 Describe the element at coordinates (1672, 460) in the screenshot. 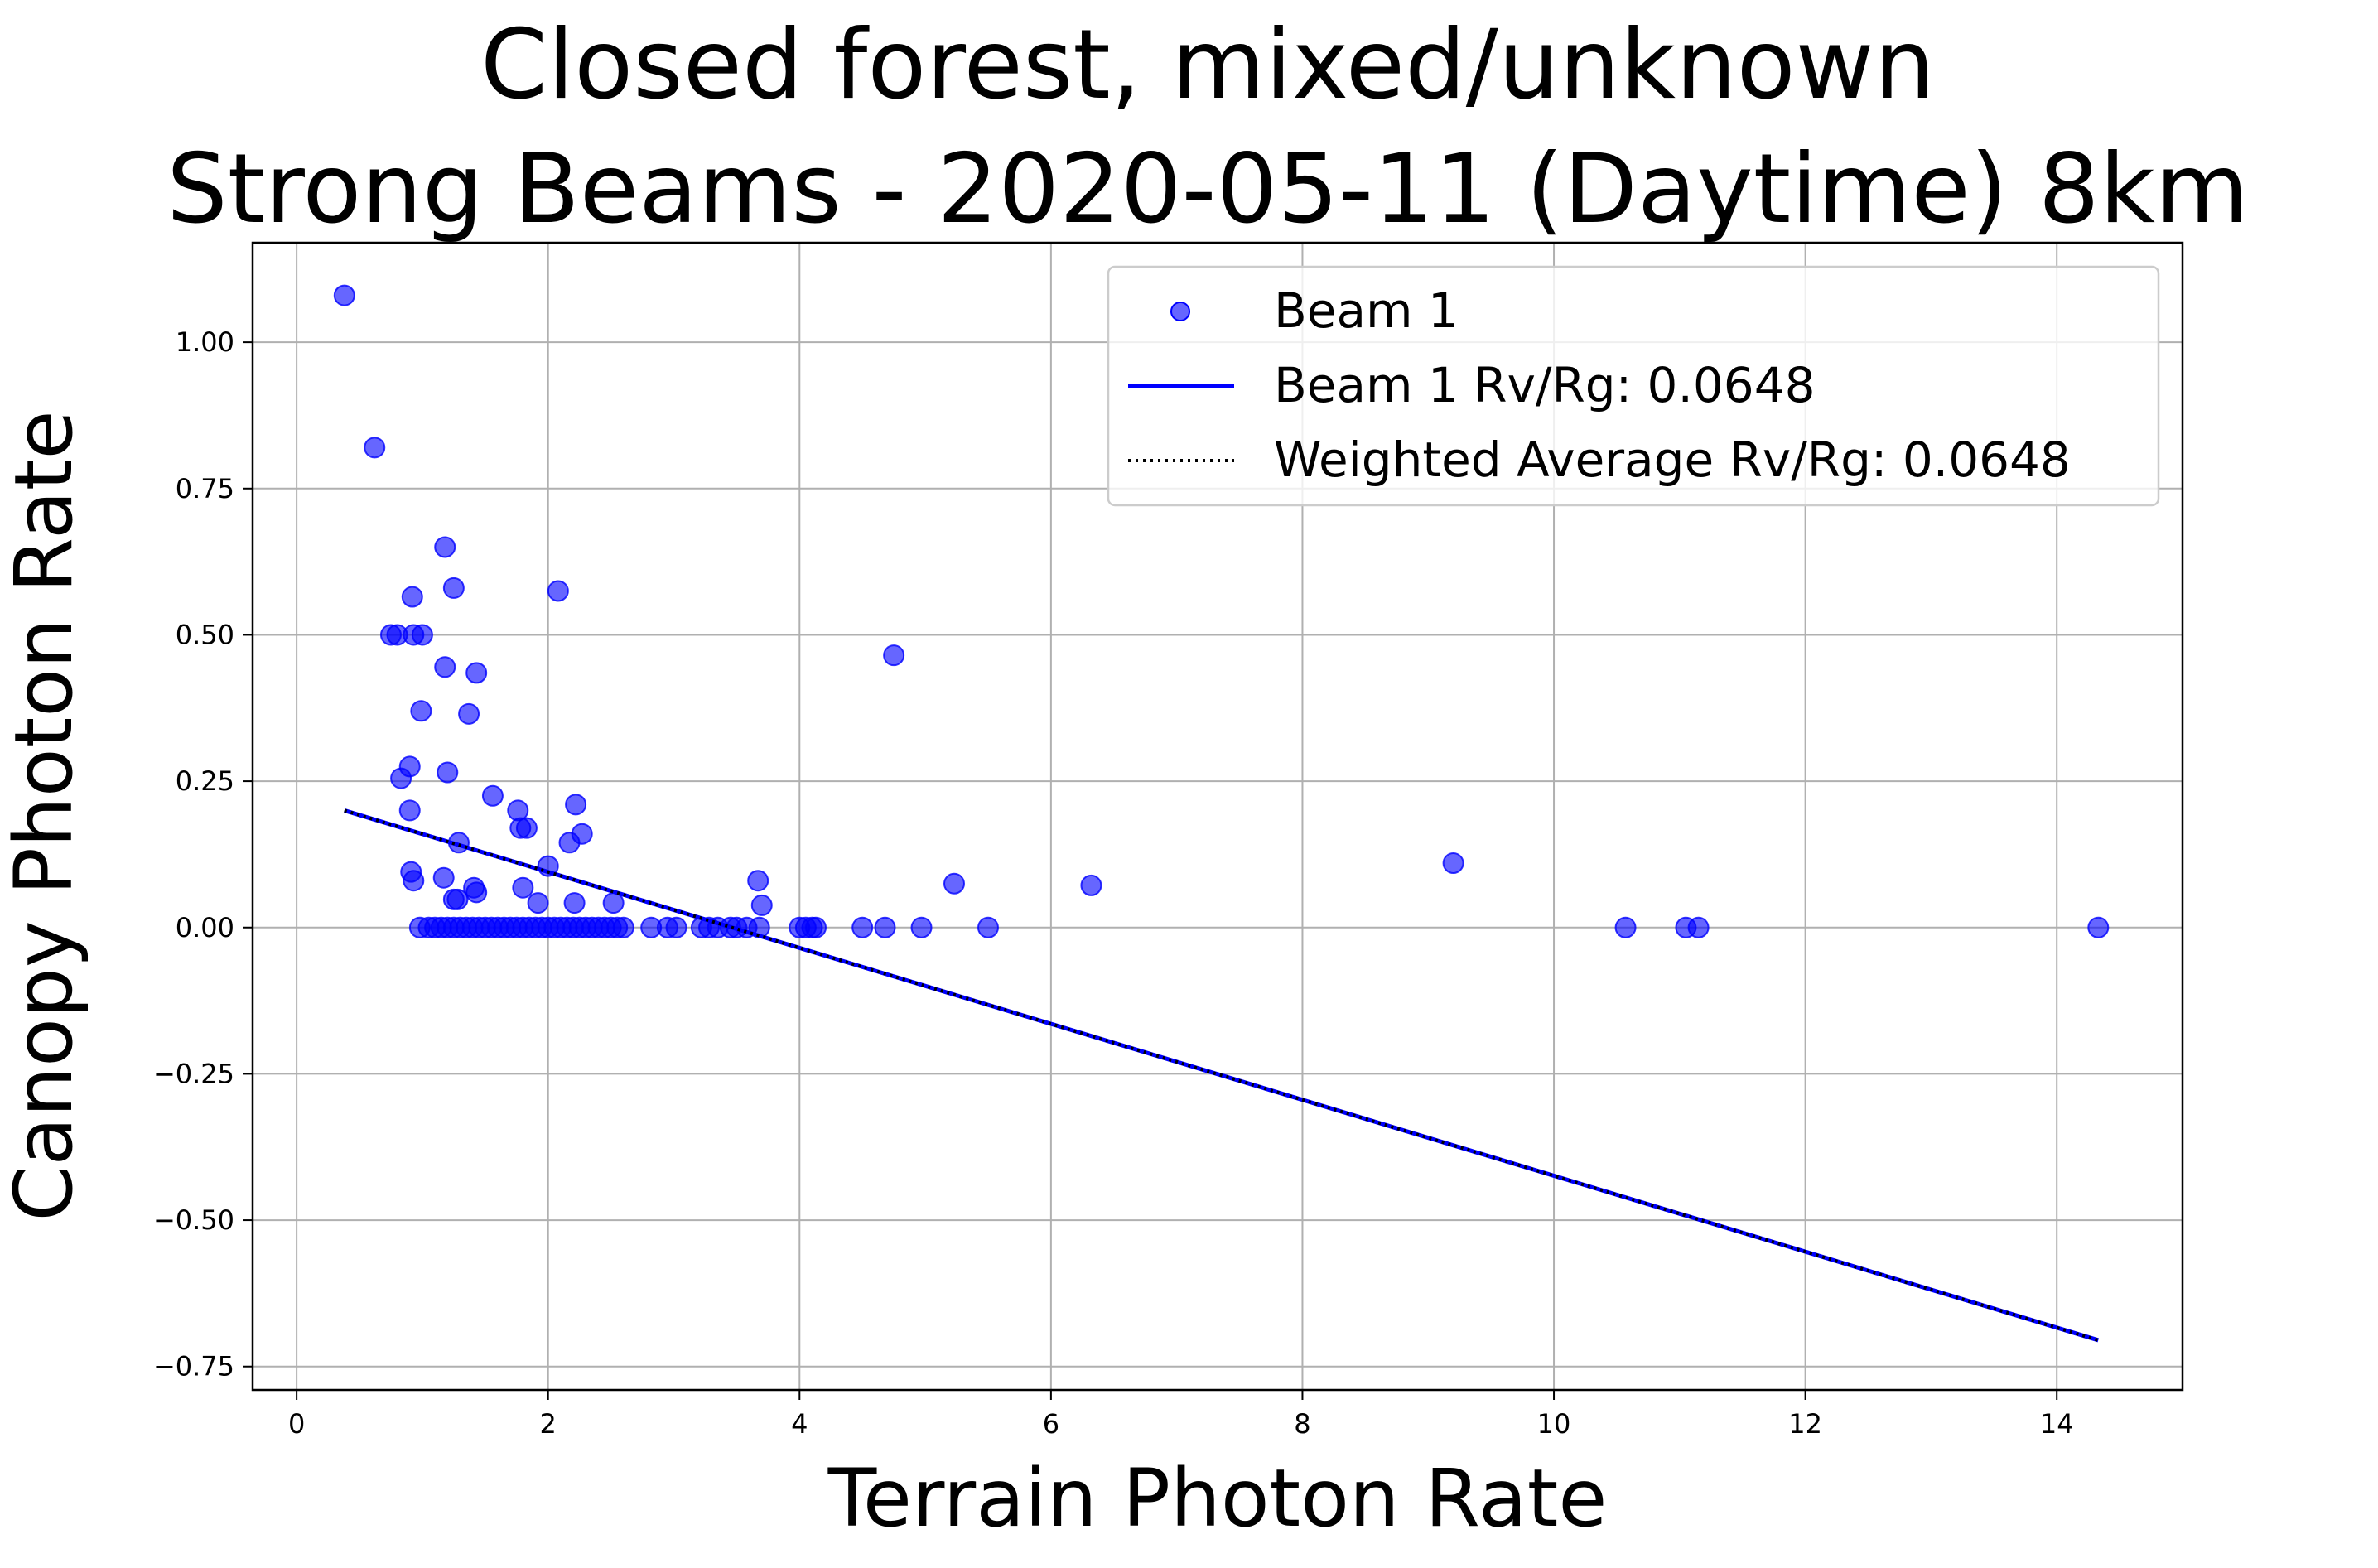

I see `legend-label-avg-line: Weighted Average Rv/Rg: 0.0648` at that location.